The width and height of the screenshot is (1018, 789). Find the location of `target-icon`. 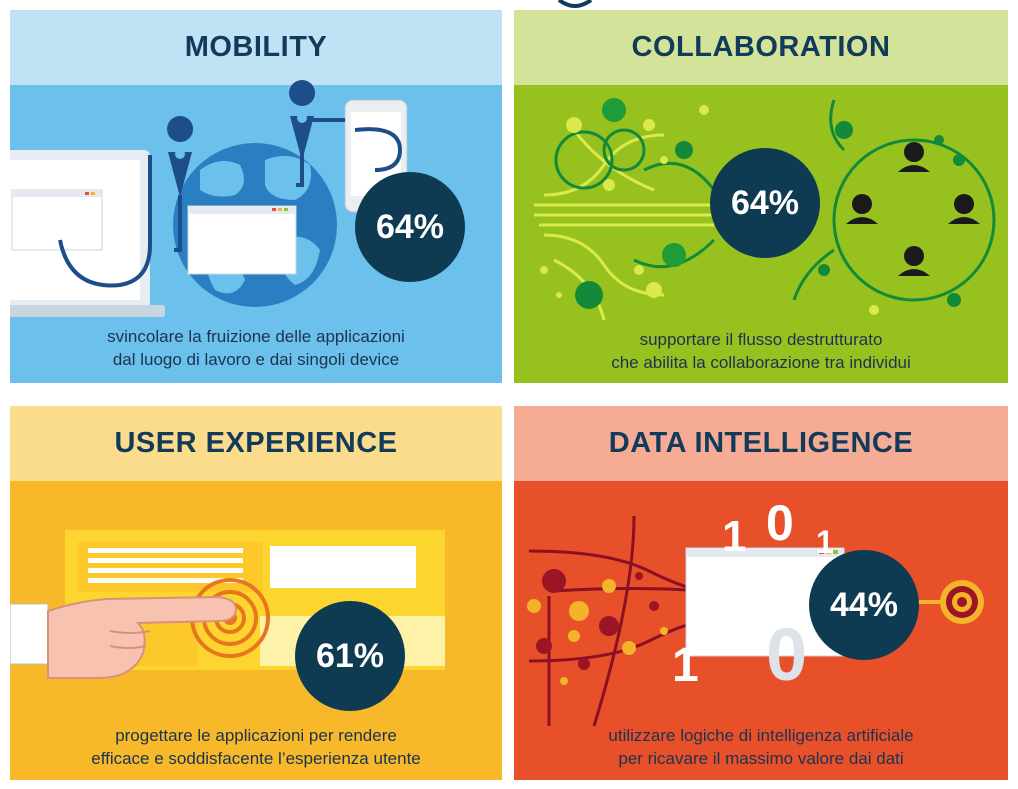

target-icon is located at coordinates (946, 602).